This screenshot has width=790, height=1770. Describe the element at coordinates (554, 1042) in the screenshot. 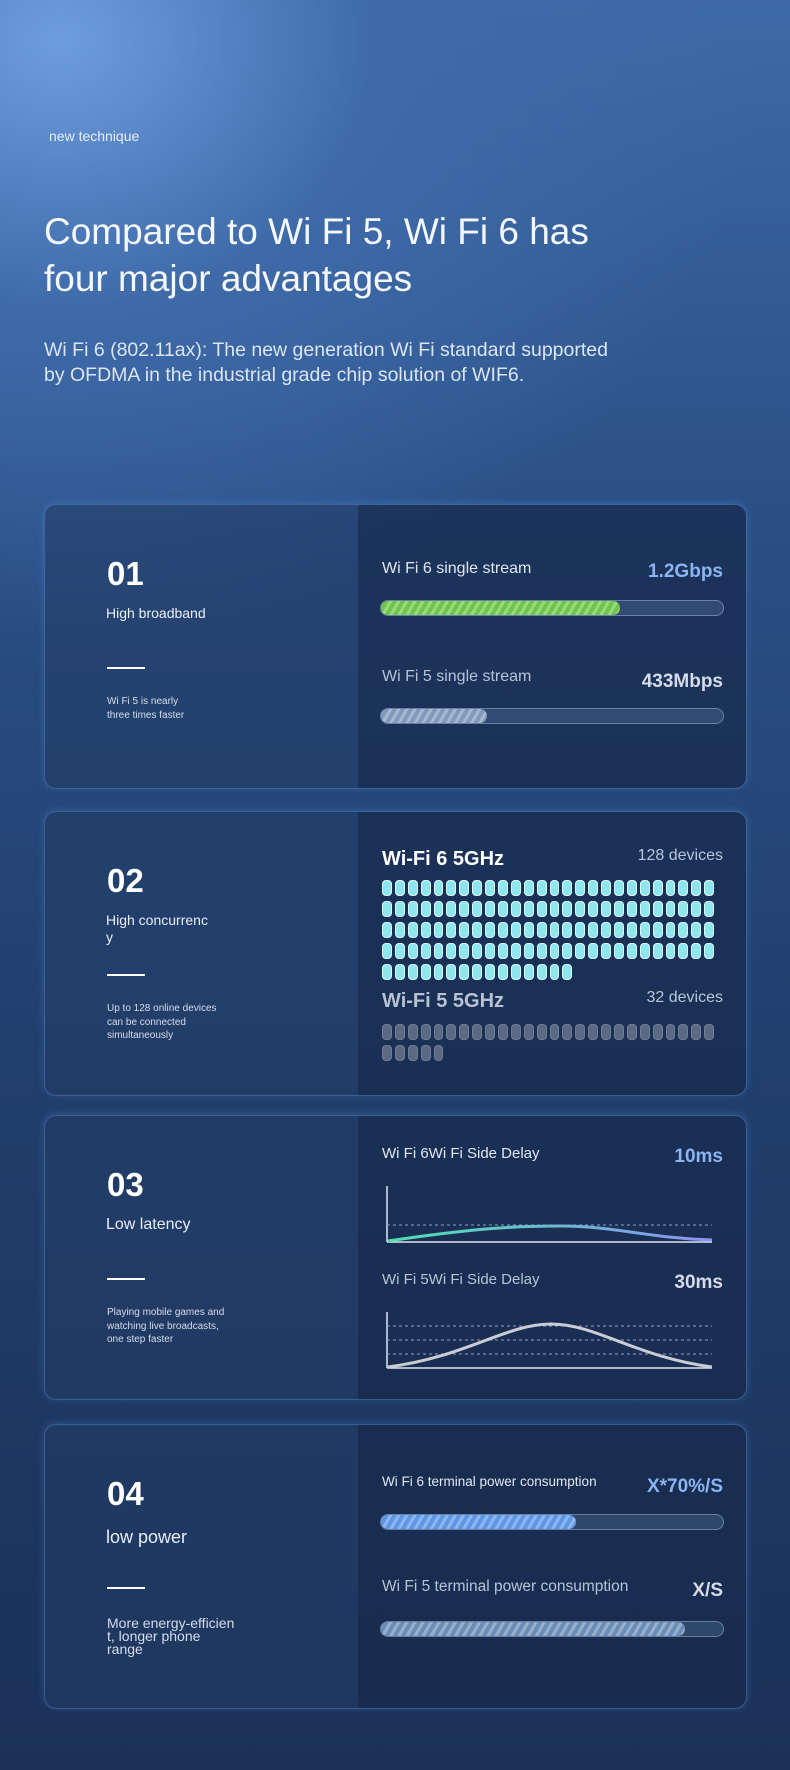

I see `device-grid` at that location.